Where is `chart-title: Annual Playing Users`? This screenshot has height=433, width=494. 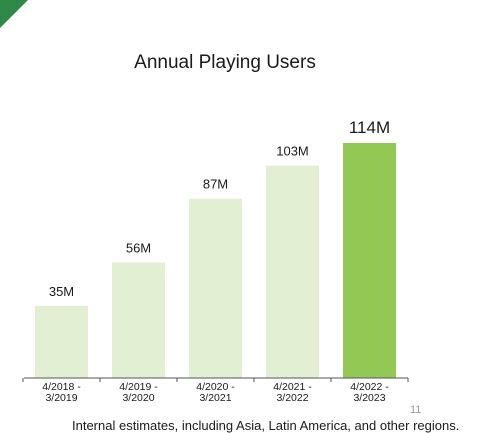
chart-title: Annual Playing Users is located at coordinates (225, 62).